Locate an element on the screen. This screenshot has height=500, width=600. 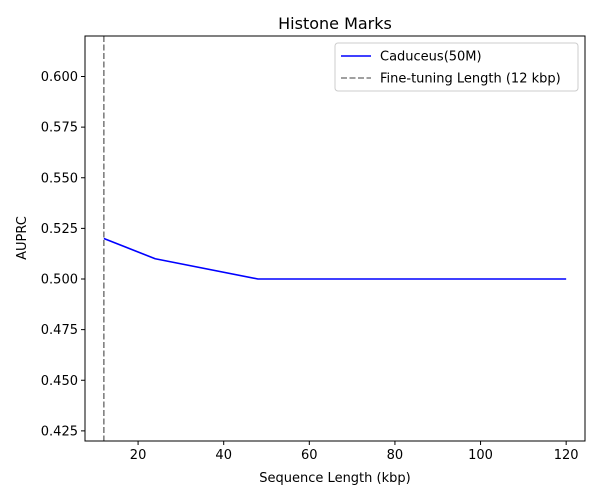
y-tick-label: 0.450 is located at coordinates (59, 381).